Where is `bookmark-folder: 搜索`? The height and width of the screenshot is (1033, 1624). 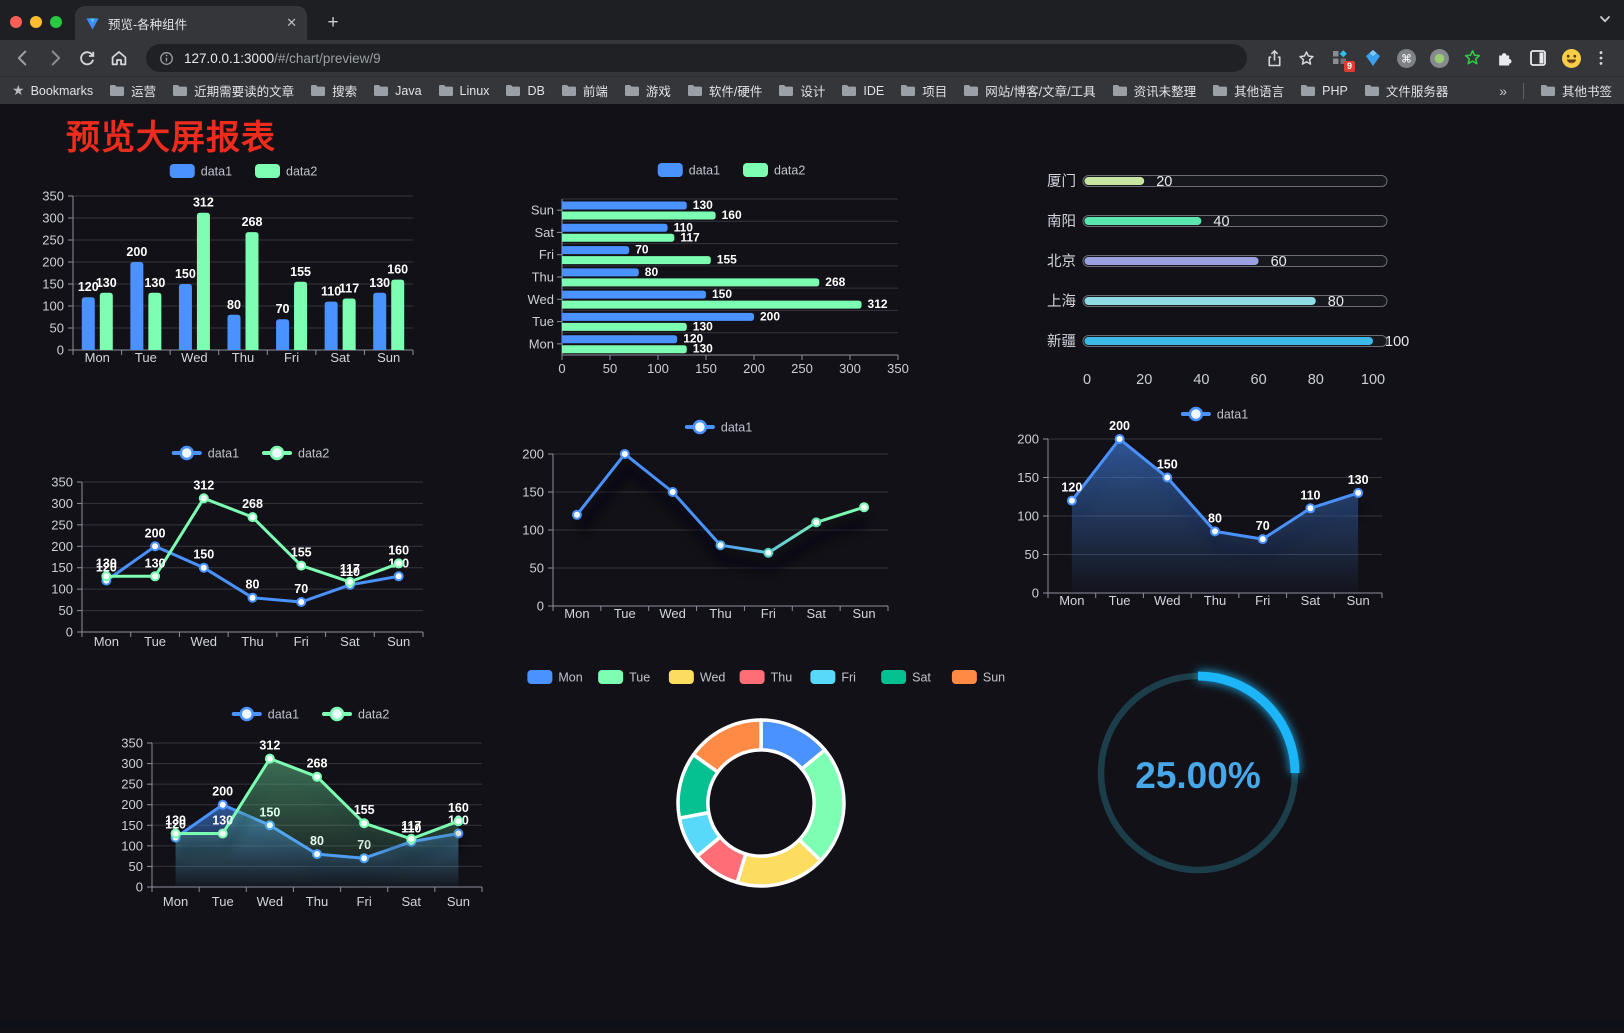
bookmark-folder: 搜索 is located at coordinates (333, 90).